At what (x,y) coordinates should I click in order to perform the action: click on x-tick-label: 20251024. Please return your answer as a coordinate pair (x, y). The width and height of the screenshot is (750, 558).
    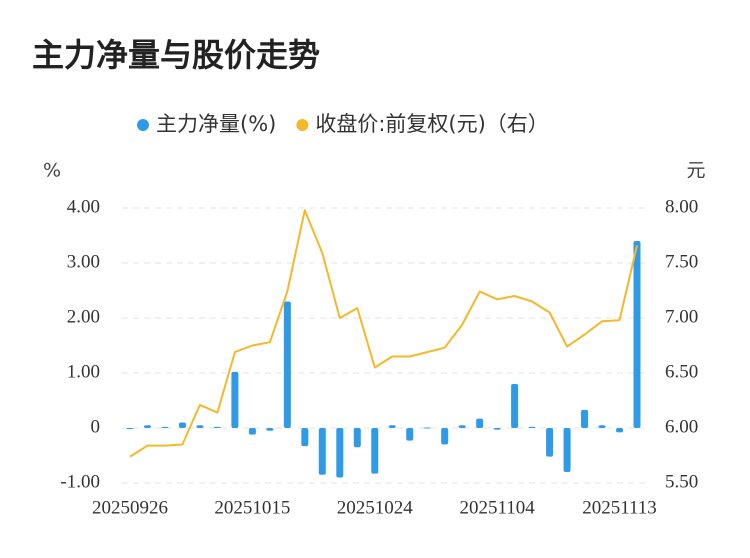
    Looking at the image, I should click on (375, 507).